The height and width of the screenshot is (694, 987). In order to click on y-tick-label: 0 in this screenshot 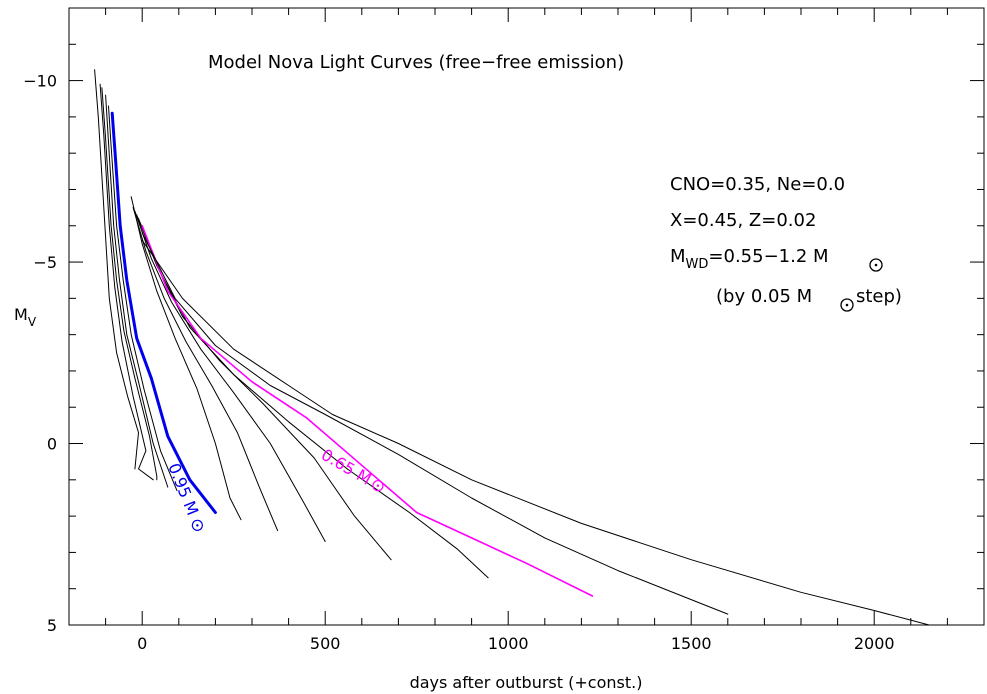, I will do `click(52, 444)`.